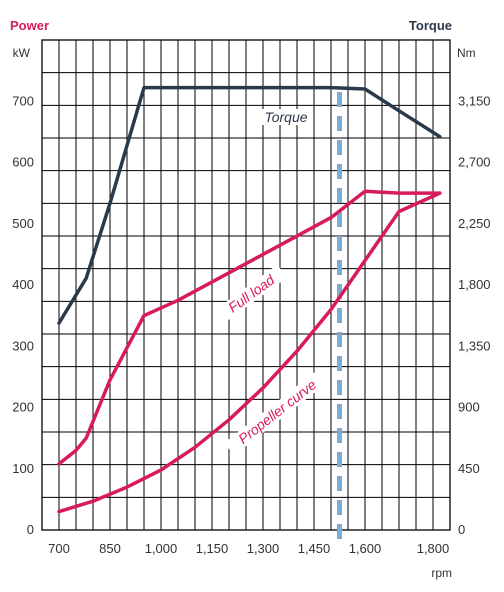  Describe the element at coordinates (263, 548) in the screenshot. I see `x-tick-label: 1,300` at that location.